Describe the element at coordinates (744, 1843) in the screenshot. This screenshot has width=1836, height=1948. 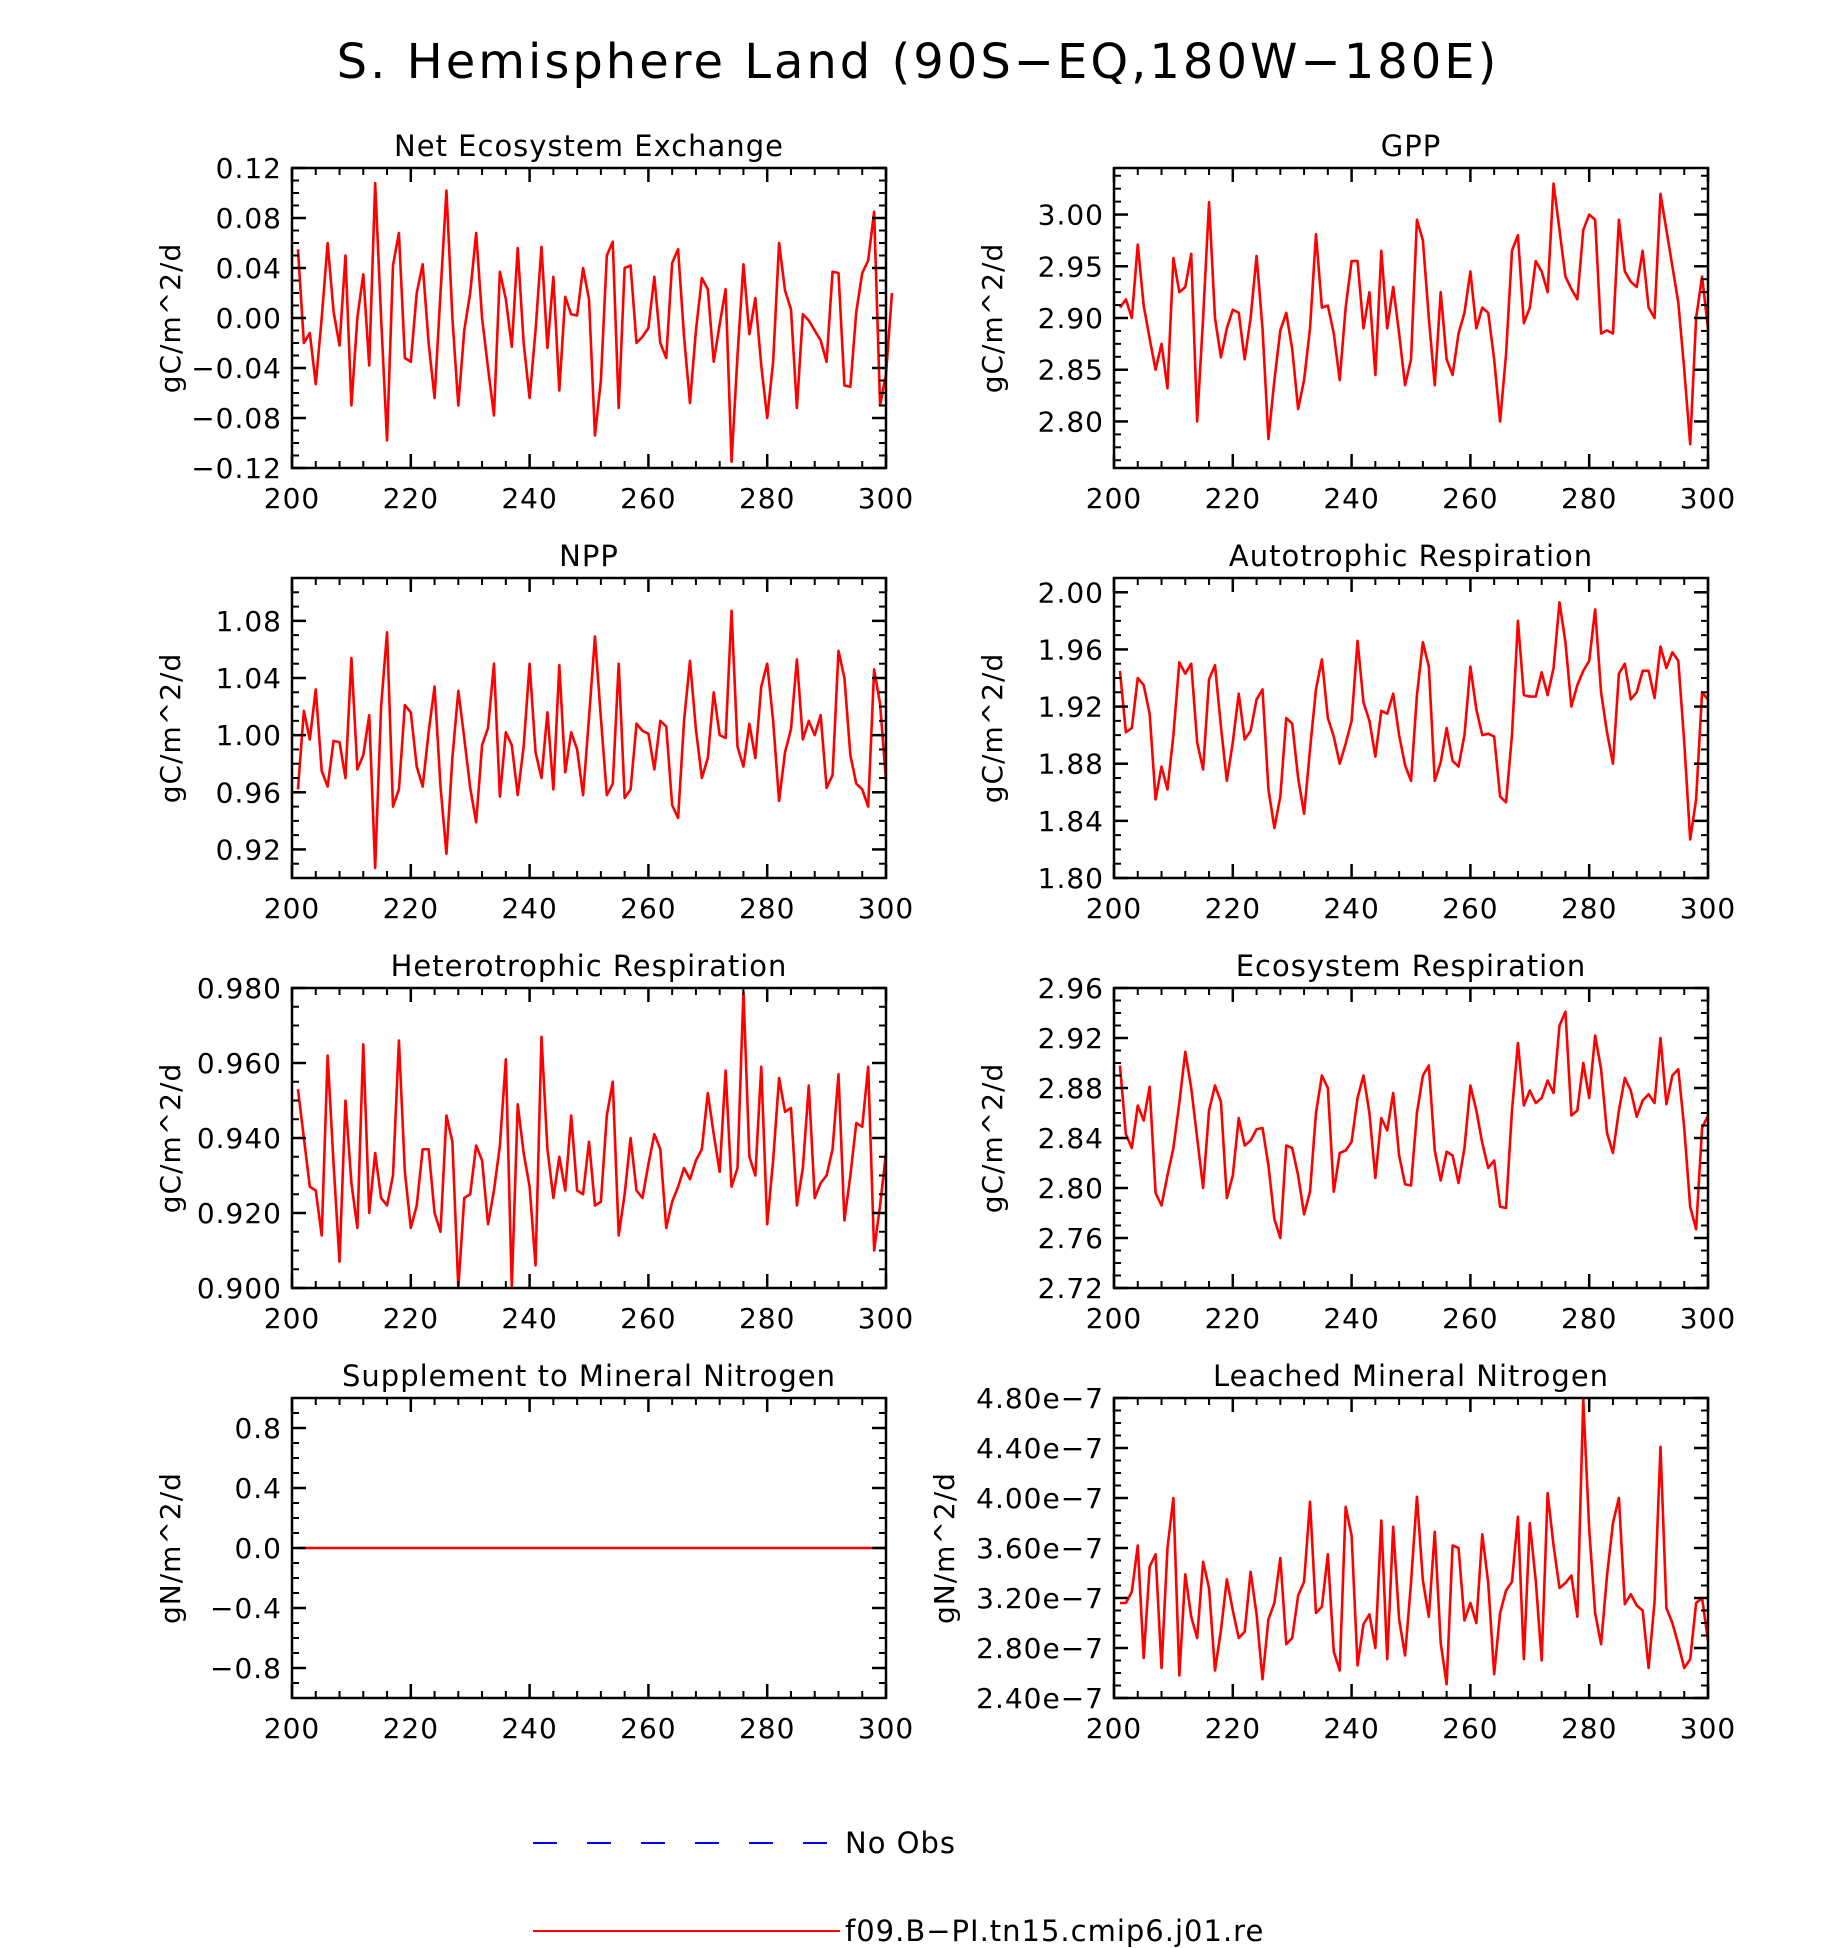
I see `legend-item-no-obs: No Obs` at that location.